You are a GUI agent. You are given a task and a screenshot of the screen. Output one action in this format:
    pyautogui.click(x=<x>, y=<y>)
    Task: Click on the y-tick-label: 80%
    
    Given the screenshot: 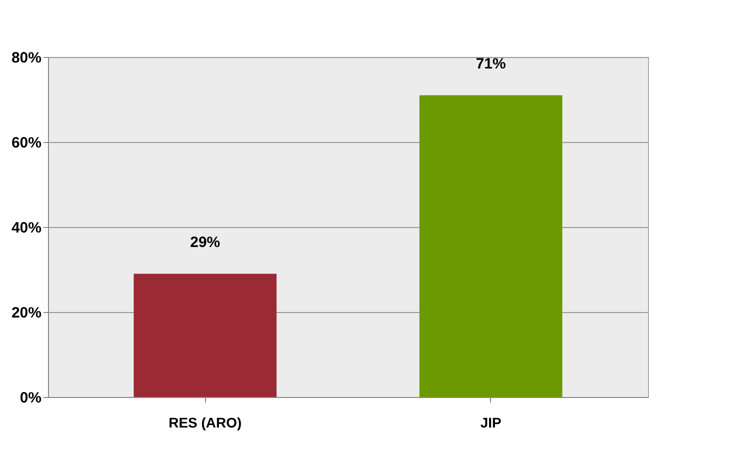 What is the action you would take?
    pyautogui.click(x=26, y=58)
    